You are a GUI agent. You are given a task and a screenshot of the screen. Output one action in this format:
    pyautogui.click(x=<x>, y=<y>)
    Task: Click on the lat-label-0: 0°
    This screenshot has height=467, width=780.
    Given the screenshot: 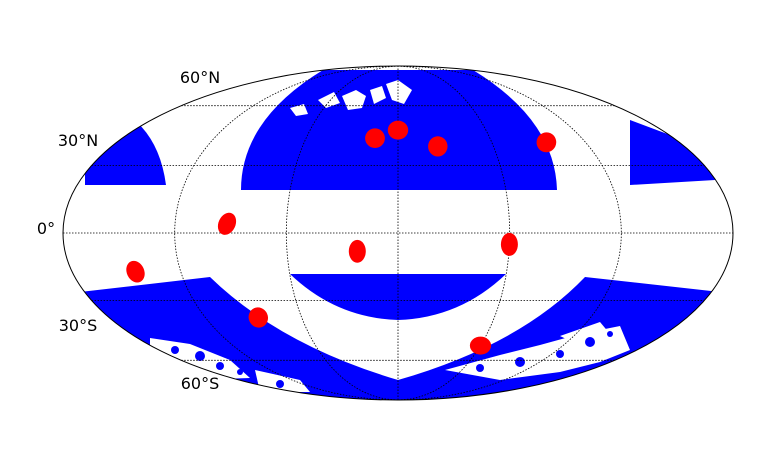 What is the action you would take?
    pyautogui.click(x=46, y=228)
    